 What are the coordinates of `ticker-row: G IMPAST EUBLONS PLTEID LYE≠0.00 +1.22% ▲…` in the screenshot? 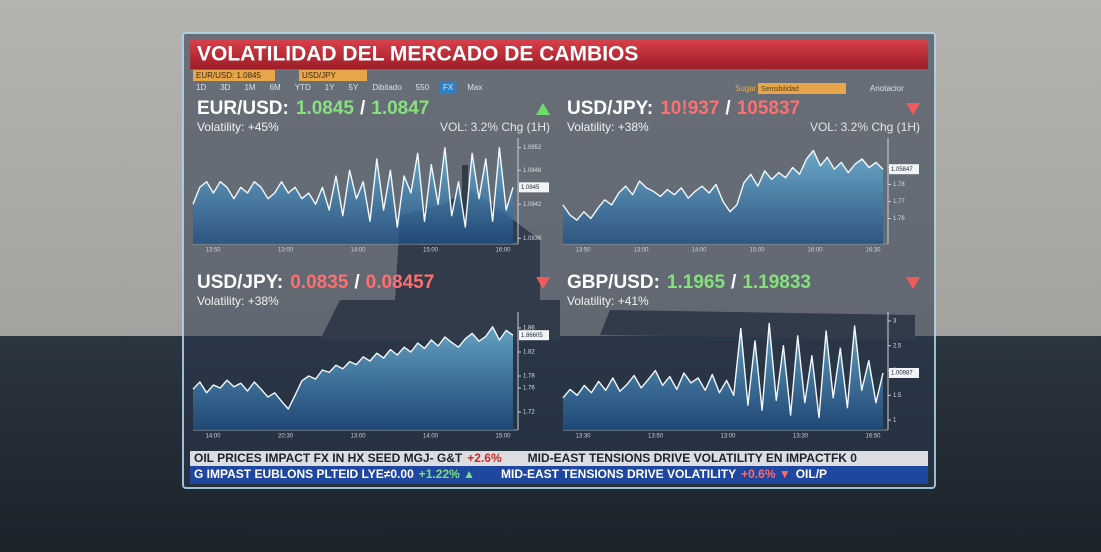 It's located at (510, 474).